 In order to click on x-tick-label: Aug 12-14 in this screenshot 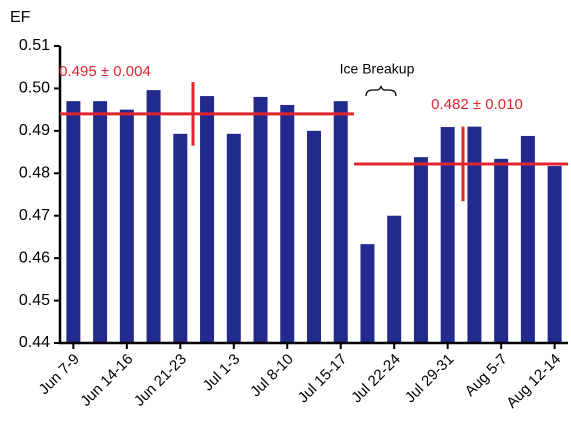, I will do `click(533, 381)`.